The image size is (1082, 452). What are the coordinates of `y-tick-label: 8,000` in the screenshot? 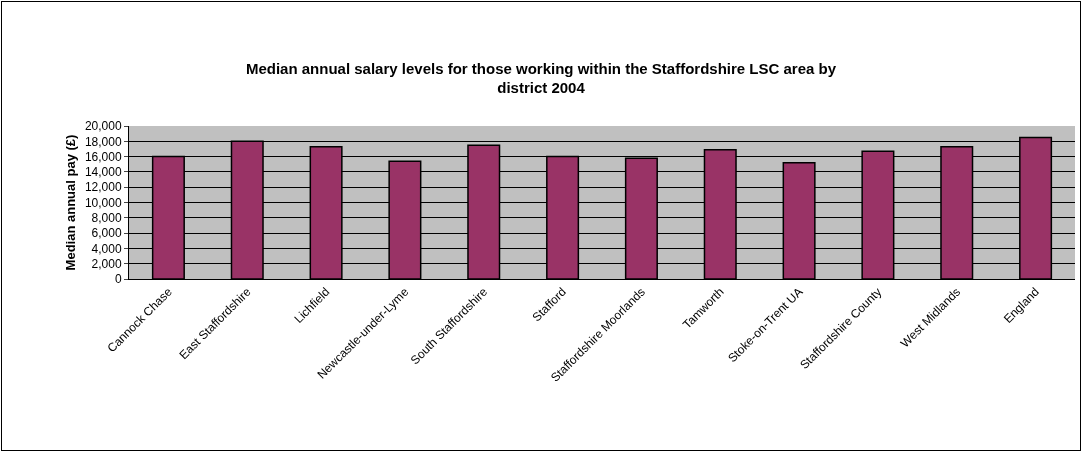 It's located at (106, 218).